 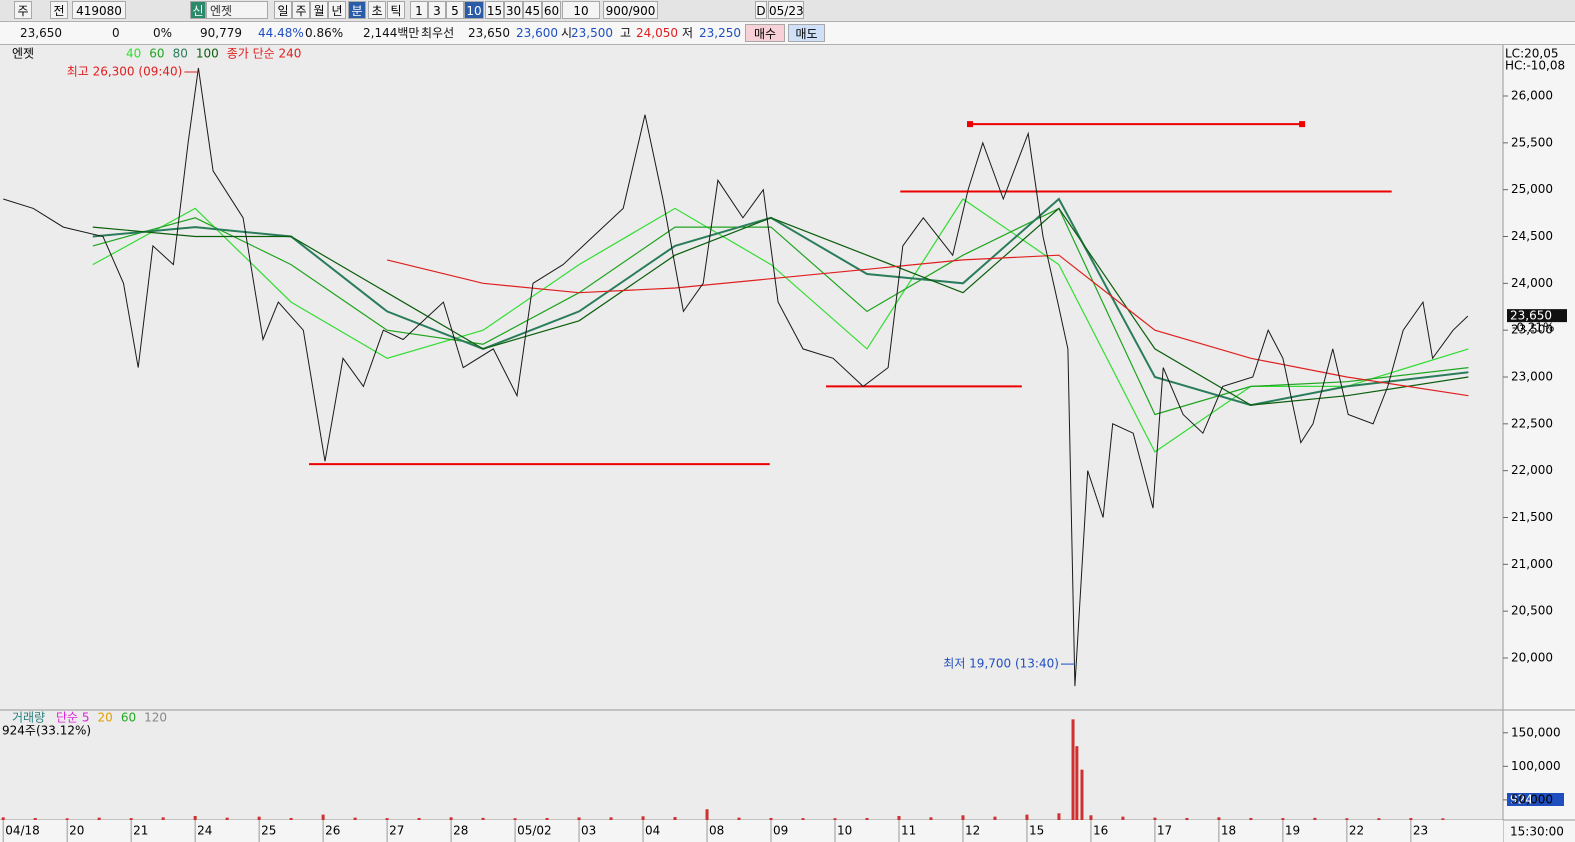 I want to click on x-tick-label: 22, so click(x=1356, y=831).